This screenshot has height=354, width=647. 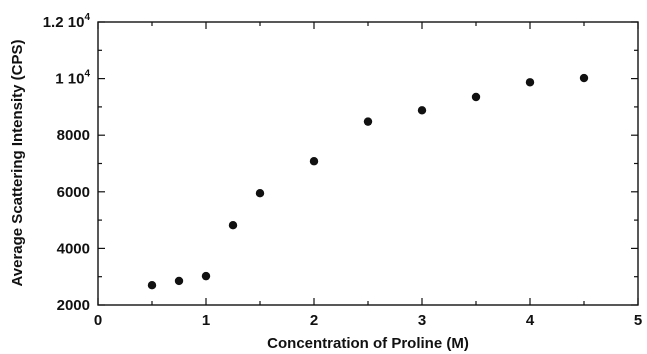 I want to click on x-tick-label: 0, so click(x=98, y=320).